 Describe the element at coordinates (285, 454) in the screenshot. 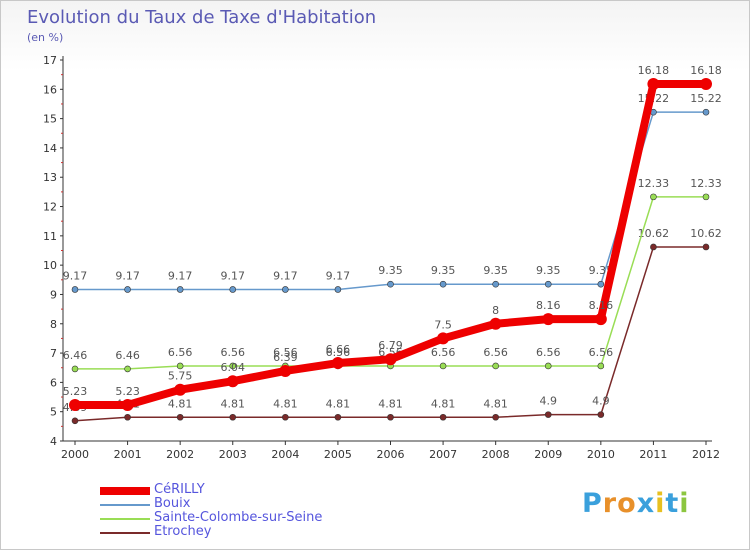

I see `x-tick-label: 2004` at that location.